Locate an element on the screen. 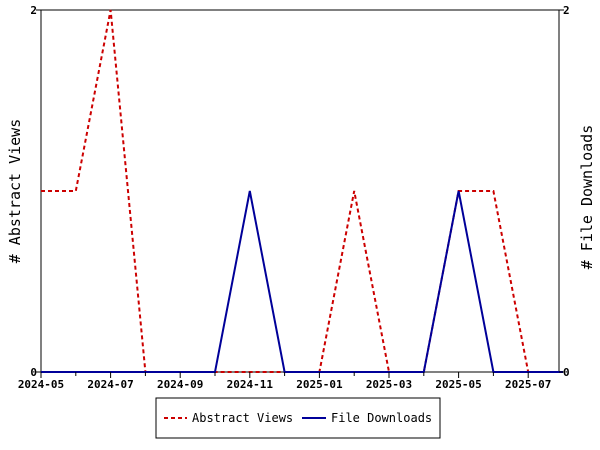 The image size is (600, 450). x-tick-label: 2024-07 is located at coordinates (110, 384).